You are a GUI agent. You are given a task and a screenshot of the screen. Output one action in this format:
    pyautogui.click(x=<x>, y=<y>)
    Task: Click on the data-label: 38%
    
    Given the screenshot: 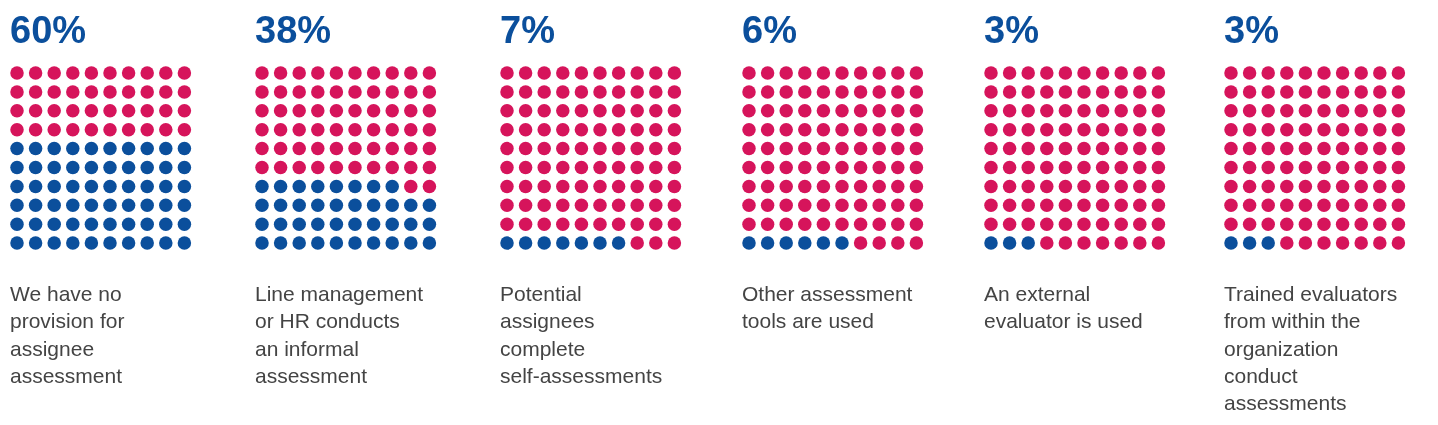 What is the action you would take?
    pyautogui.click(x=293, y=30)
    